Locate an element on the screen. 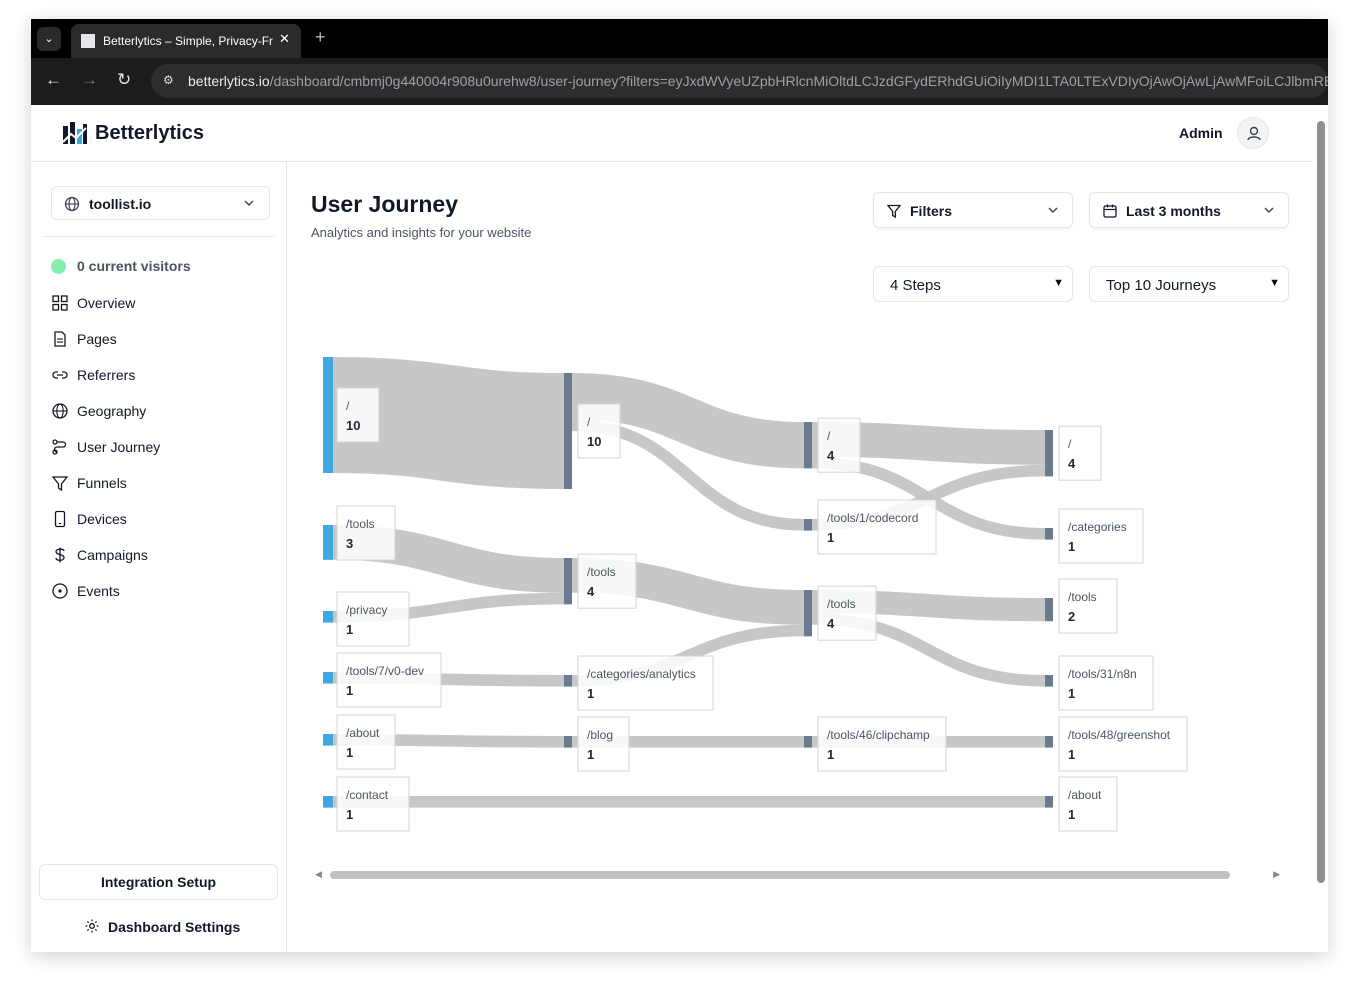 The height and width of the screenshot is (995, 1359). site-info-icon: ⚙ is located at coordinates (168, 80).